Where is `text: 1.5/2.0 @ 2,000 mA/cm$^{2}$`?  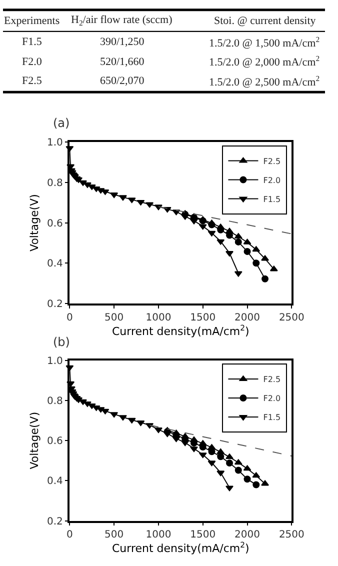
text: 1.5/2.0 @ 2,000 mA/cm$^{2}$ is located at coordinates (264, 61).